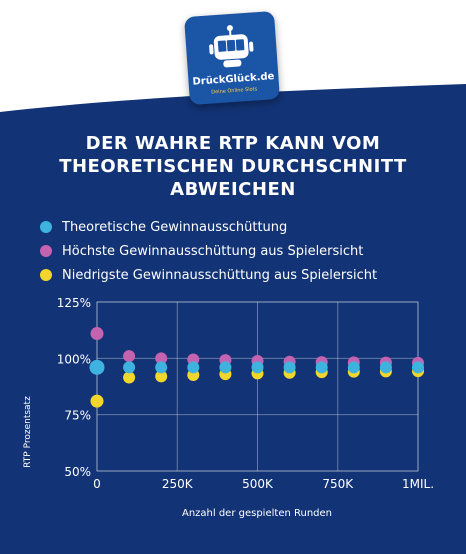 This screenshot has width=466, height=554. I want to click on legend-item-theoretical: Theoretische Gewinnausschüttung, so click(208, 227).